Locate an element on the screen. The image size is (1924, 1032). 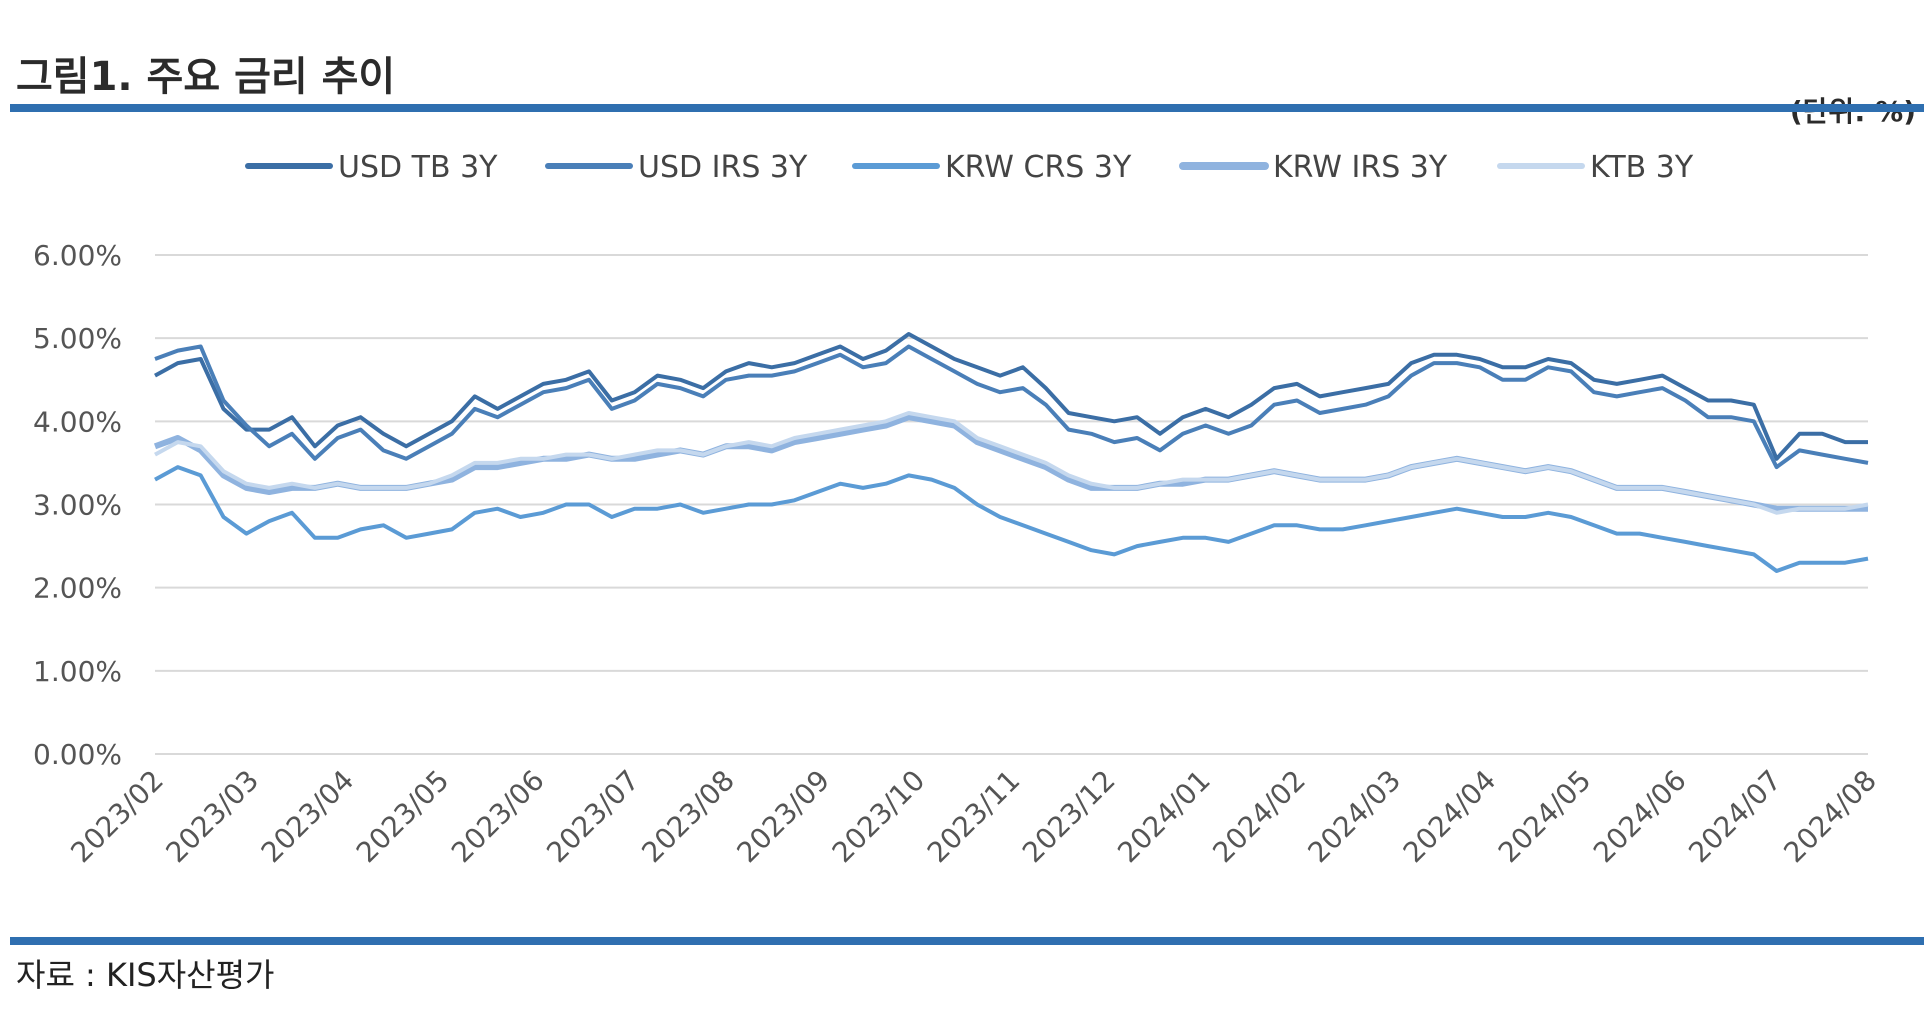
y-tick-label: 1.00% is located at coordinates (77, 671).